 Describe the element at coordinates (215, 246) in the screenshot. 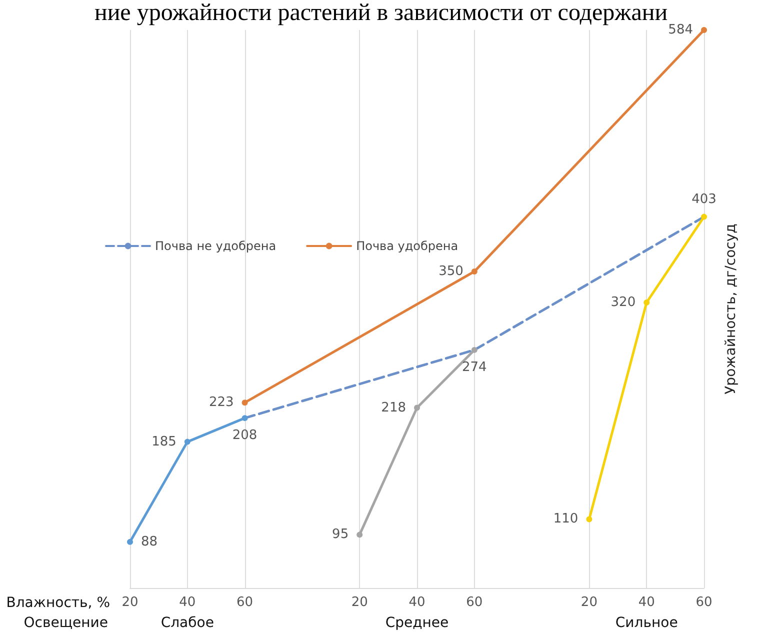

I see `legend-label: Почва не удобрена` at that location.